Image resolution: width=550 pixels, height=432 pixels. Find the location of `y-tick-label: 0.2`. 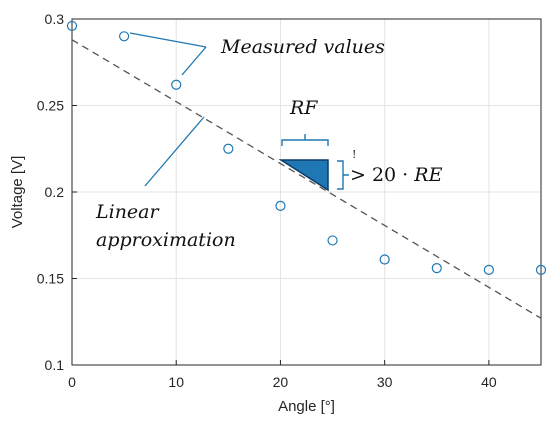

y-tick-label: 0.2 is located at coordinates (55, 192).